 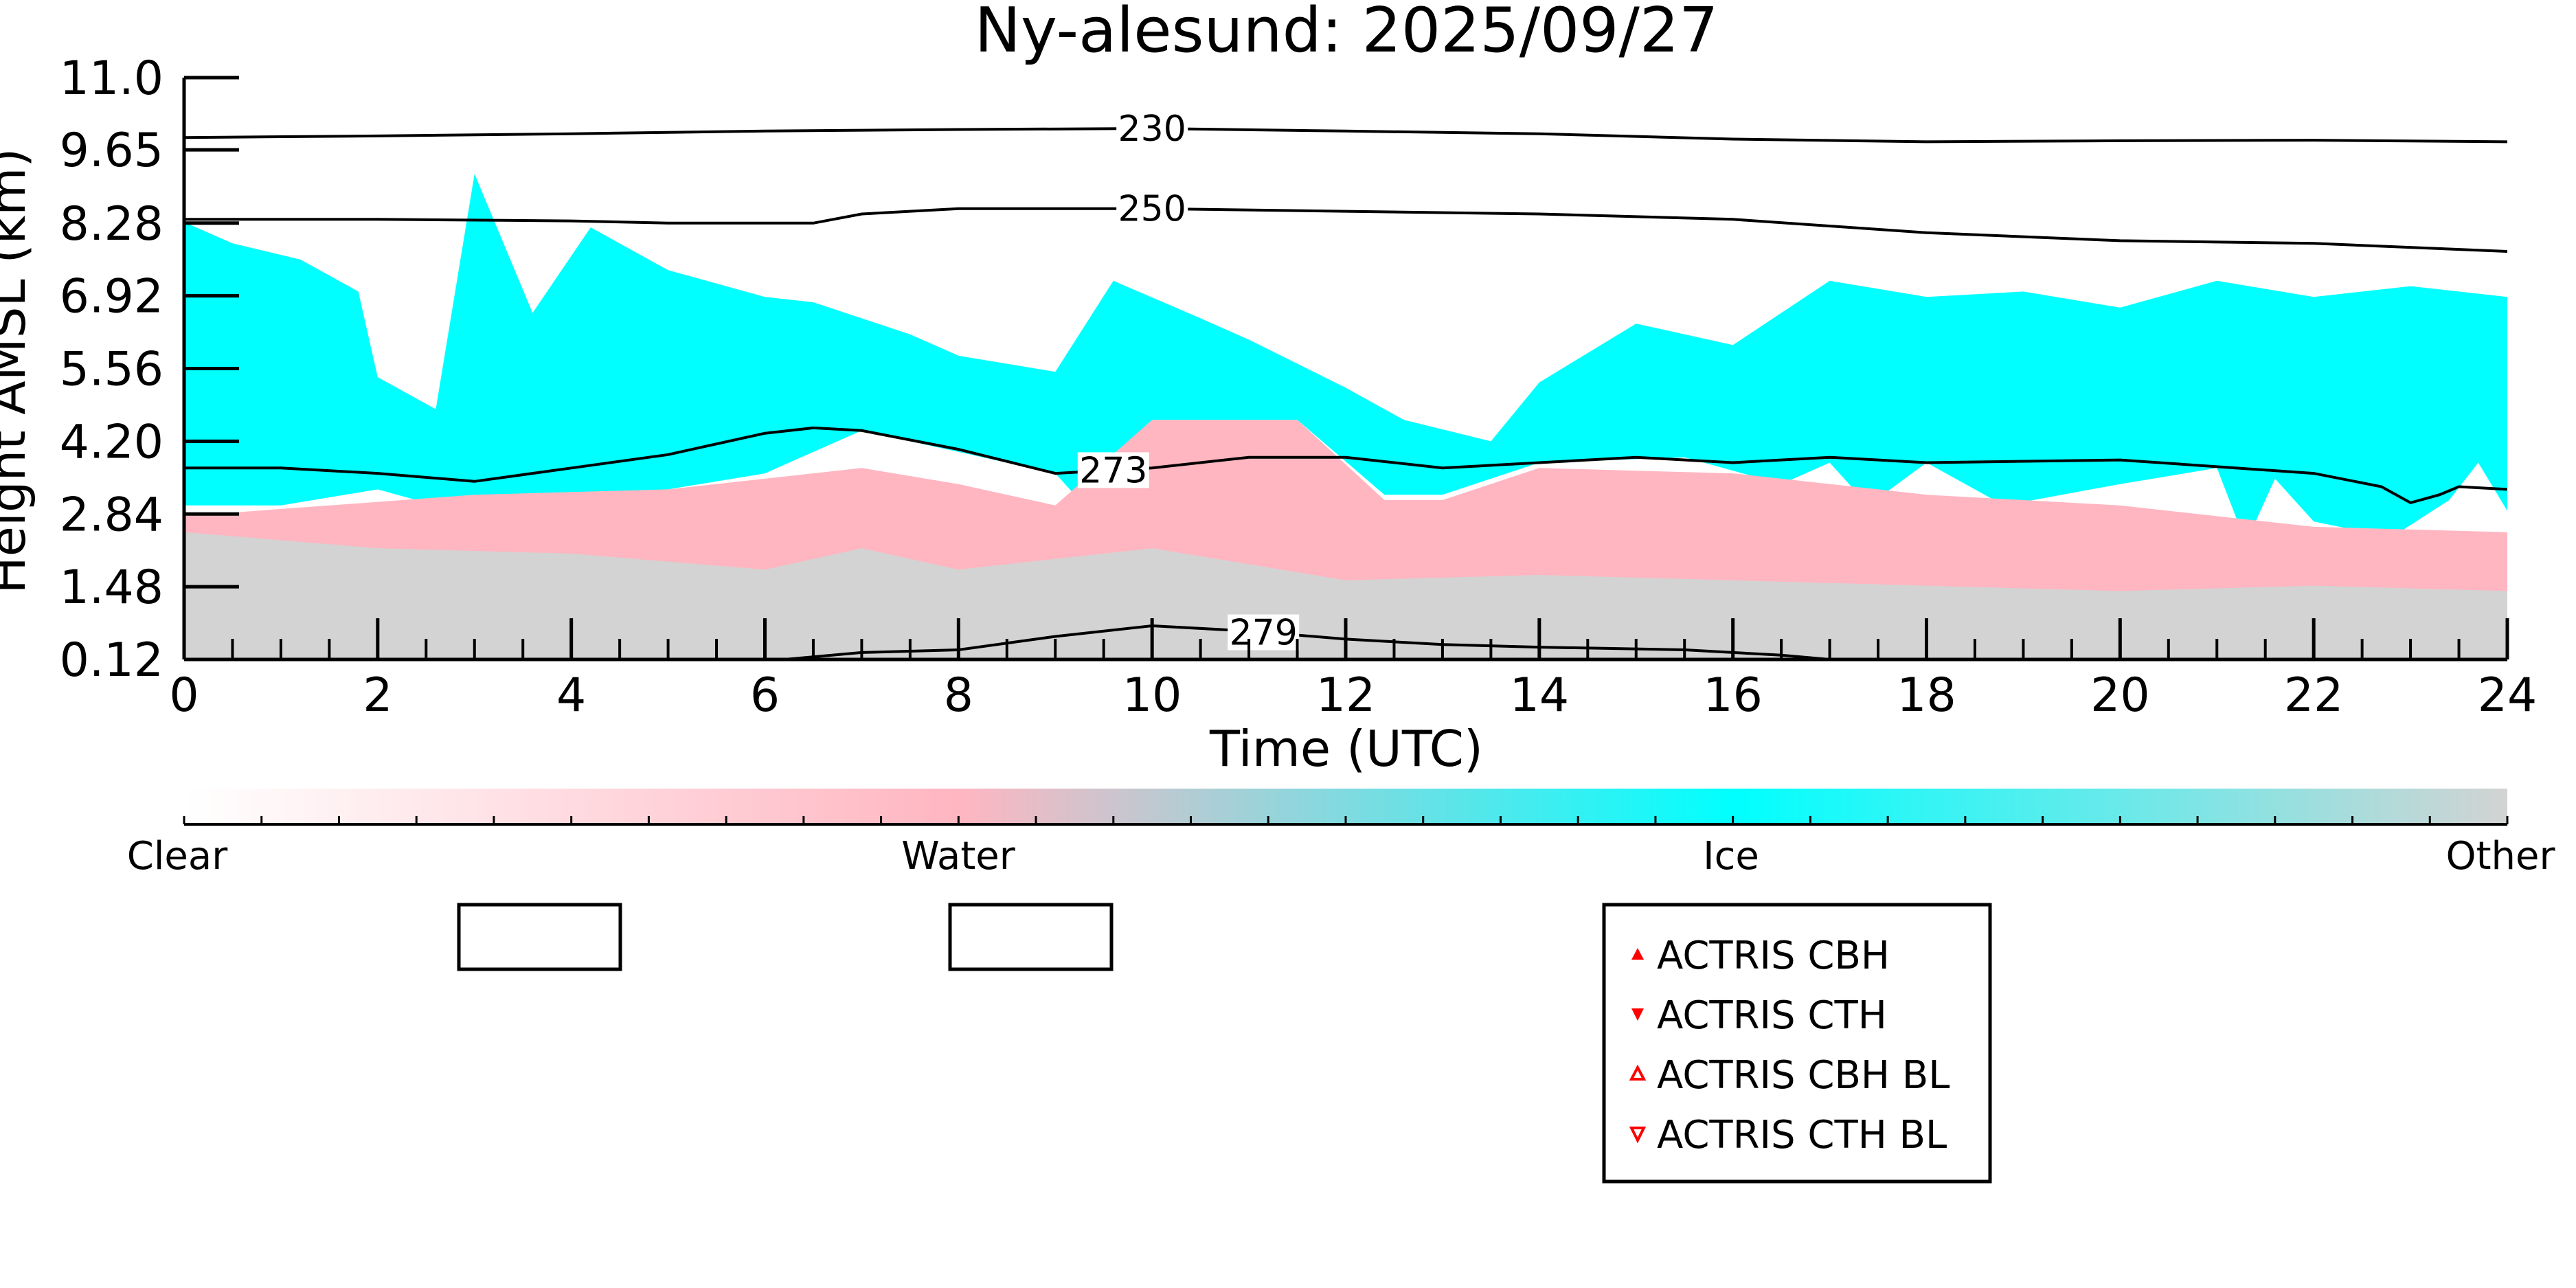 What do you see at coordinates (1772, 1015) in the screenshot?
I see `legend-label-cth: ACTRIS CTH` at bounding box center [1772, 1015].